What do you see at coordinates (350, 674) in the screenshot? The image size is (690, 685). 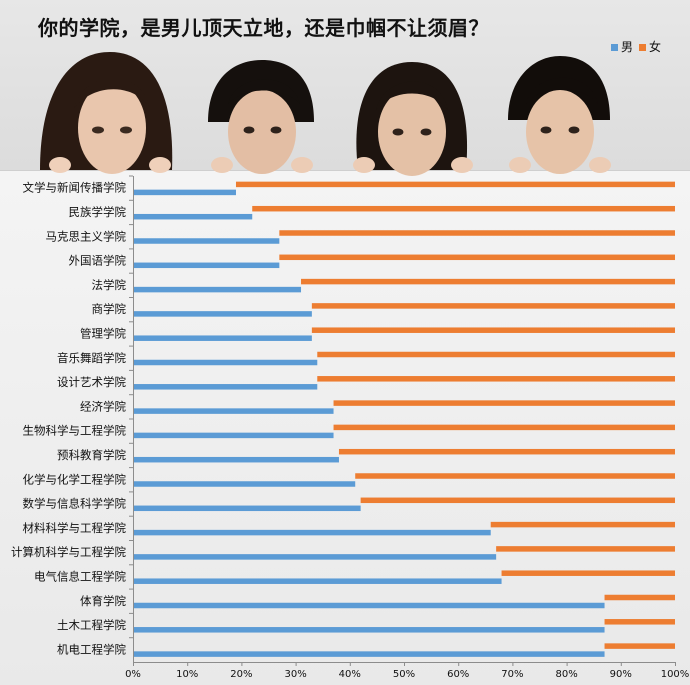 I see `x-tick-label: 40%` at bounding box center [350, 674].